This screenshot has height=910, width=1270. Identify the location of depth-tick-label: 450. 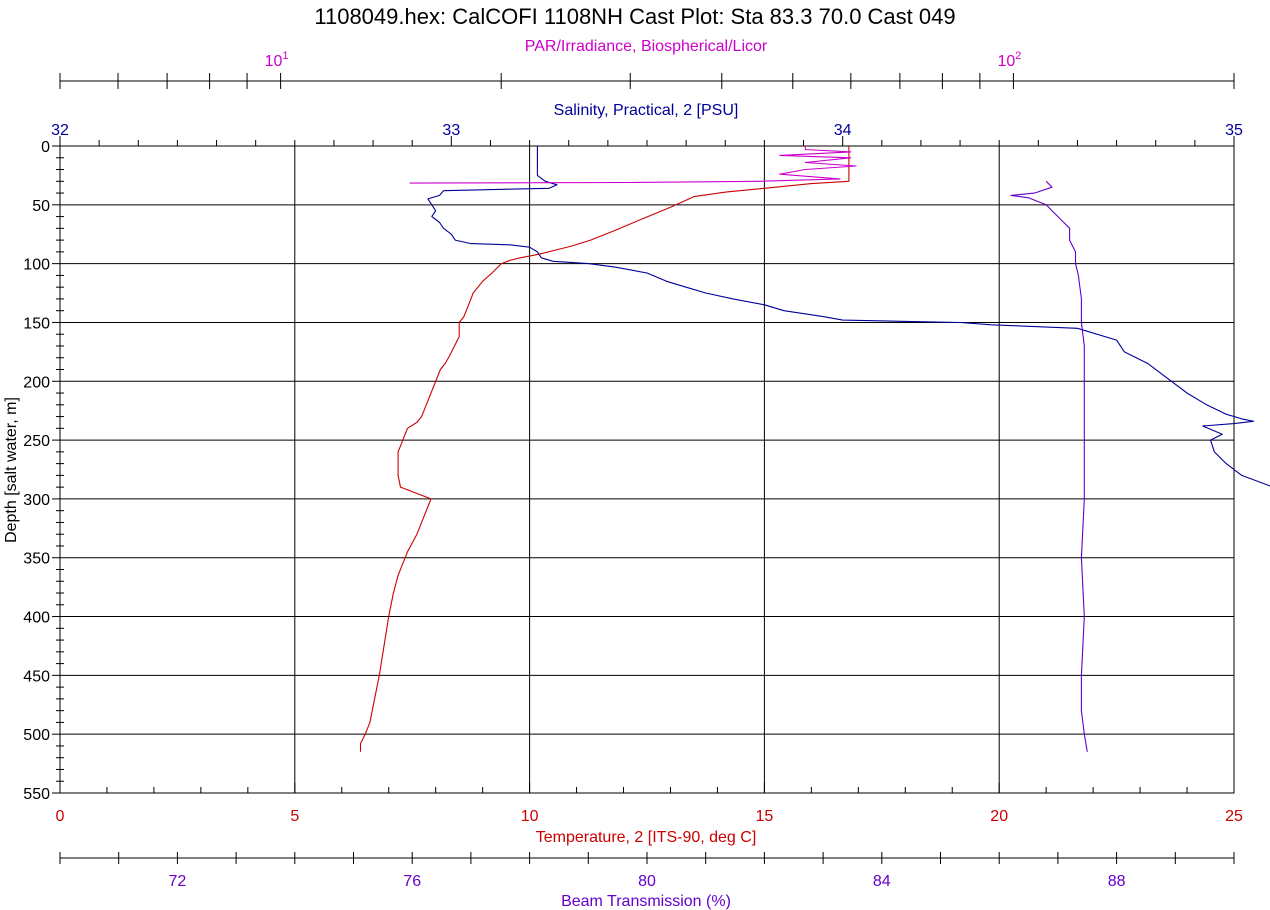
(36, 676).